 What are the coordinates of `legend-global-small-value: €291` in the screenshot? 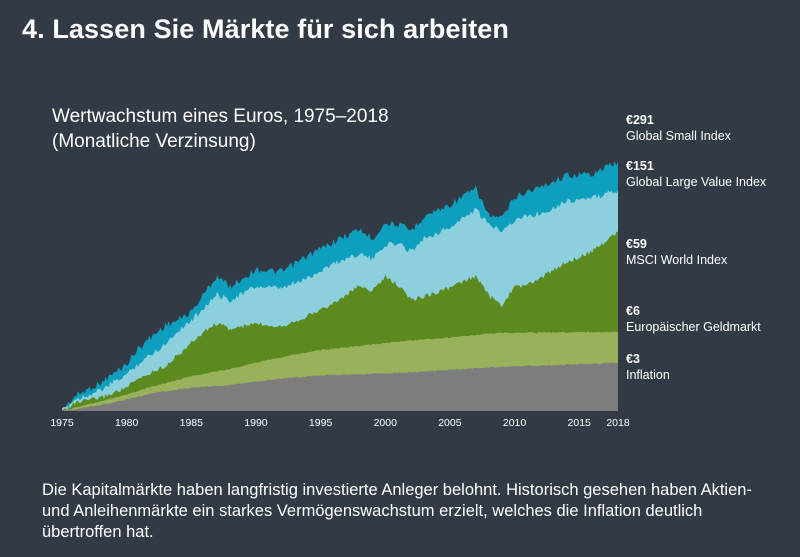 It's located at (640, 120).